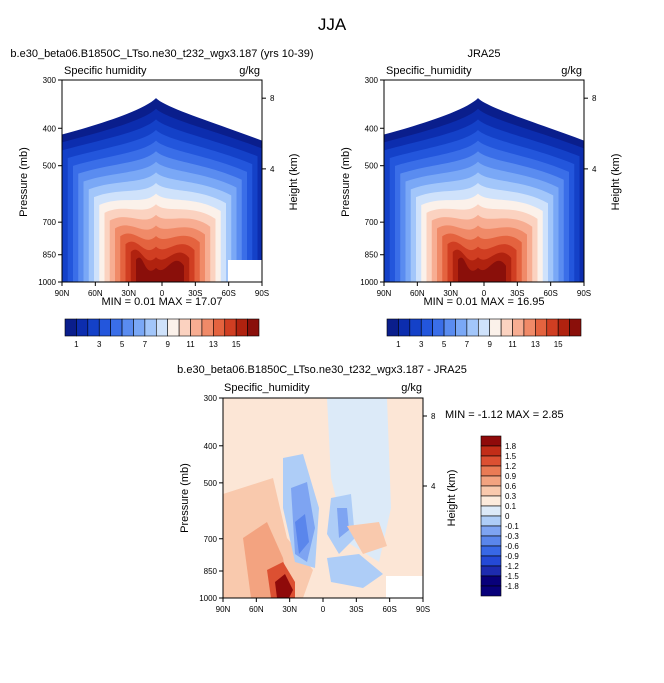 The width and height of the screenshot is (664, 683). Describe the element at coordinates (162, 190) in the screenshot. I see `panel-model-contours` at that location.